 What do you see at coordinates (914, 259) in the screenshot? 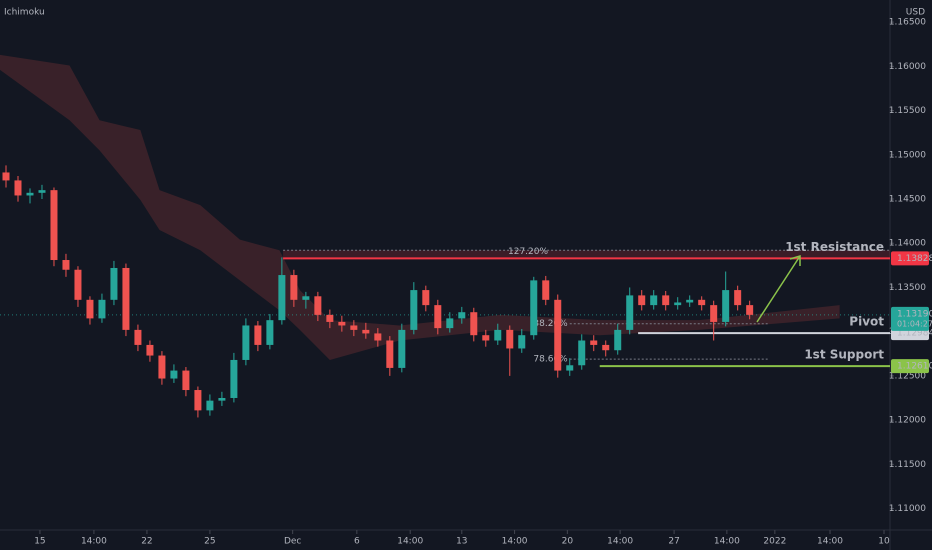
I see `price-tag-label: 1.13828` at bounding box center [914, 259].